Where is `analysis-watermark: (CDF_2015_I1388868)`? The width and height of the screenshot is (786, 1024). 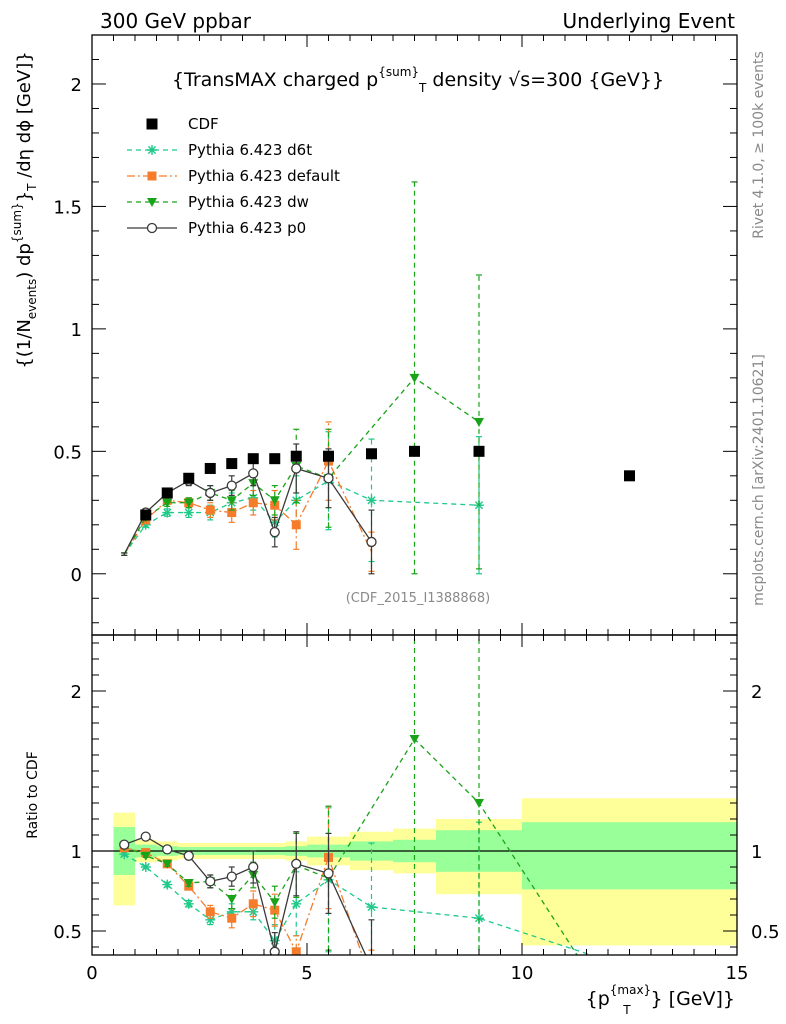 analysis-watermark: (CDF_2015_I1388868) is located at coordinates (418, 598).